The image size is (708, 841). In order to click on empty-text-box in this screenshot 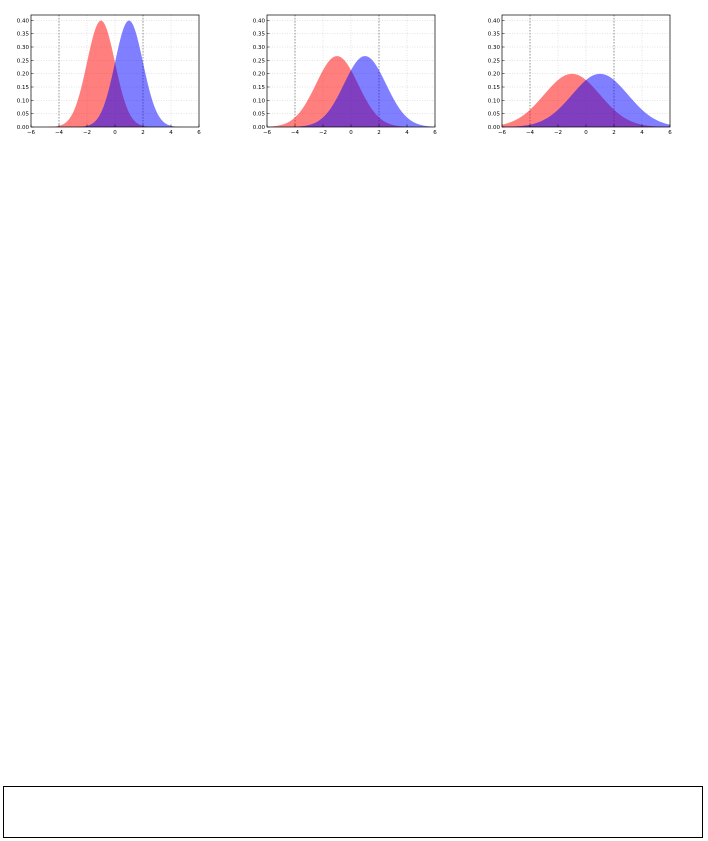, I will do `click(353, 812)`.